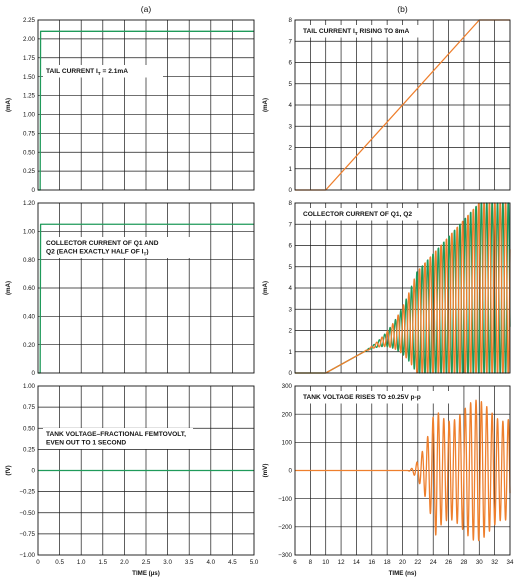 This screenshot has height=585, width=521. Describe the element at coordinates (433, 562) in the screenshot. I see `x-tick-label: 24` at that location.